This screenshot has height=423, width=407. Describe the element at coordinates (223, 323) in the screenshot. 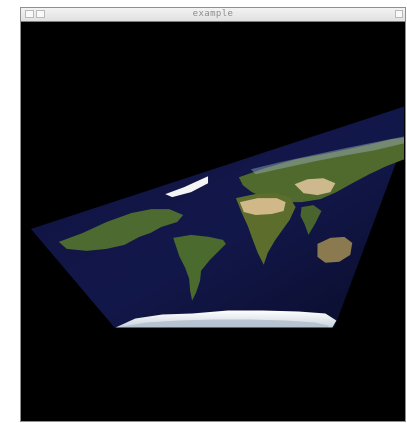

I see `antarctica-shadow` at that location.